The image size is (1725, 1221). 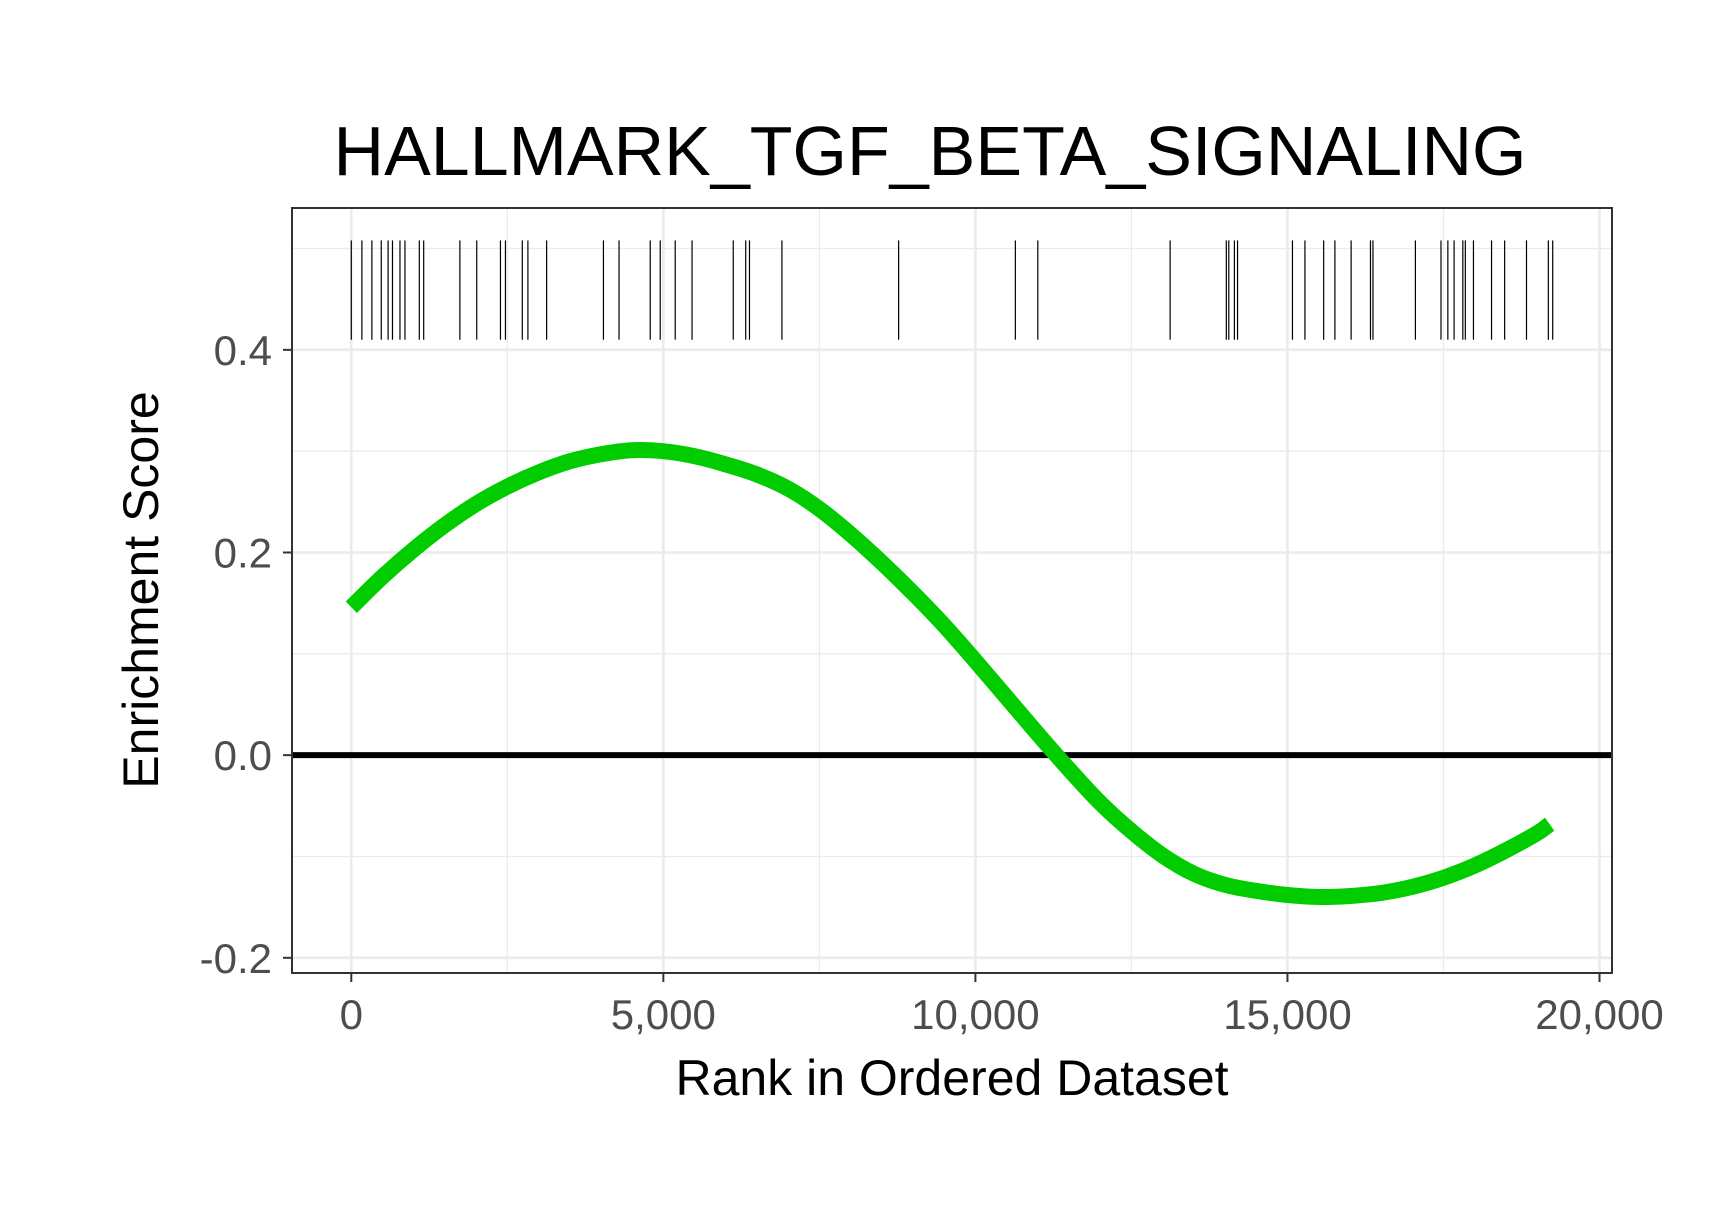 I want to click on x-tick-label: 20,000, so click(x=1599, y=1014).